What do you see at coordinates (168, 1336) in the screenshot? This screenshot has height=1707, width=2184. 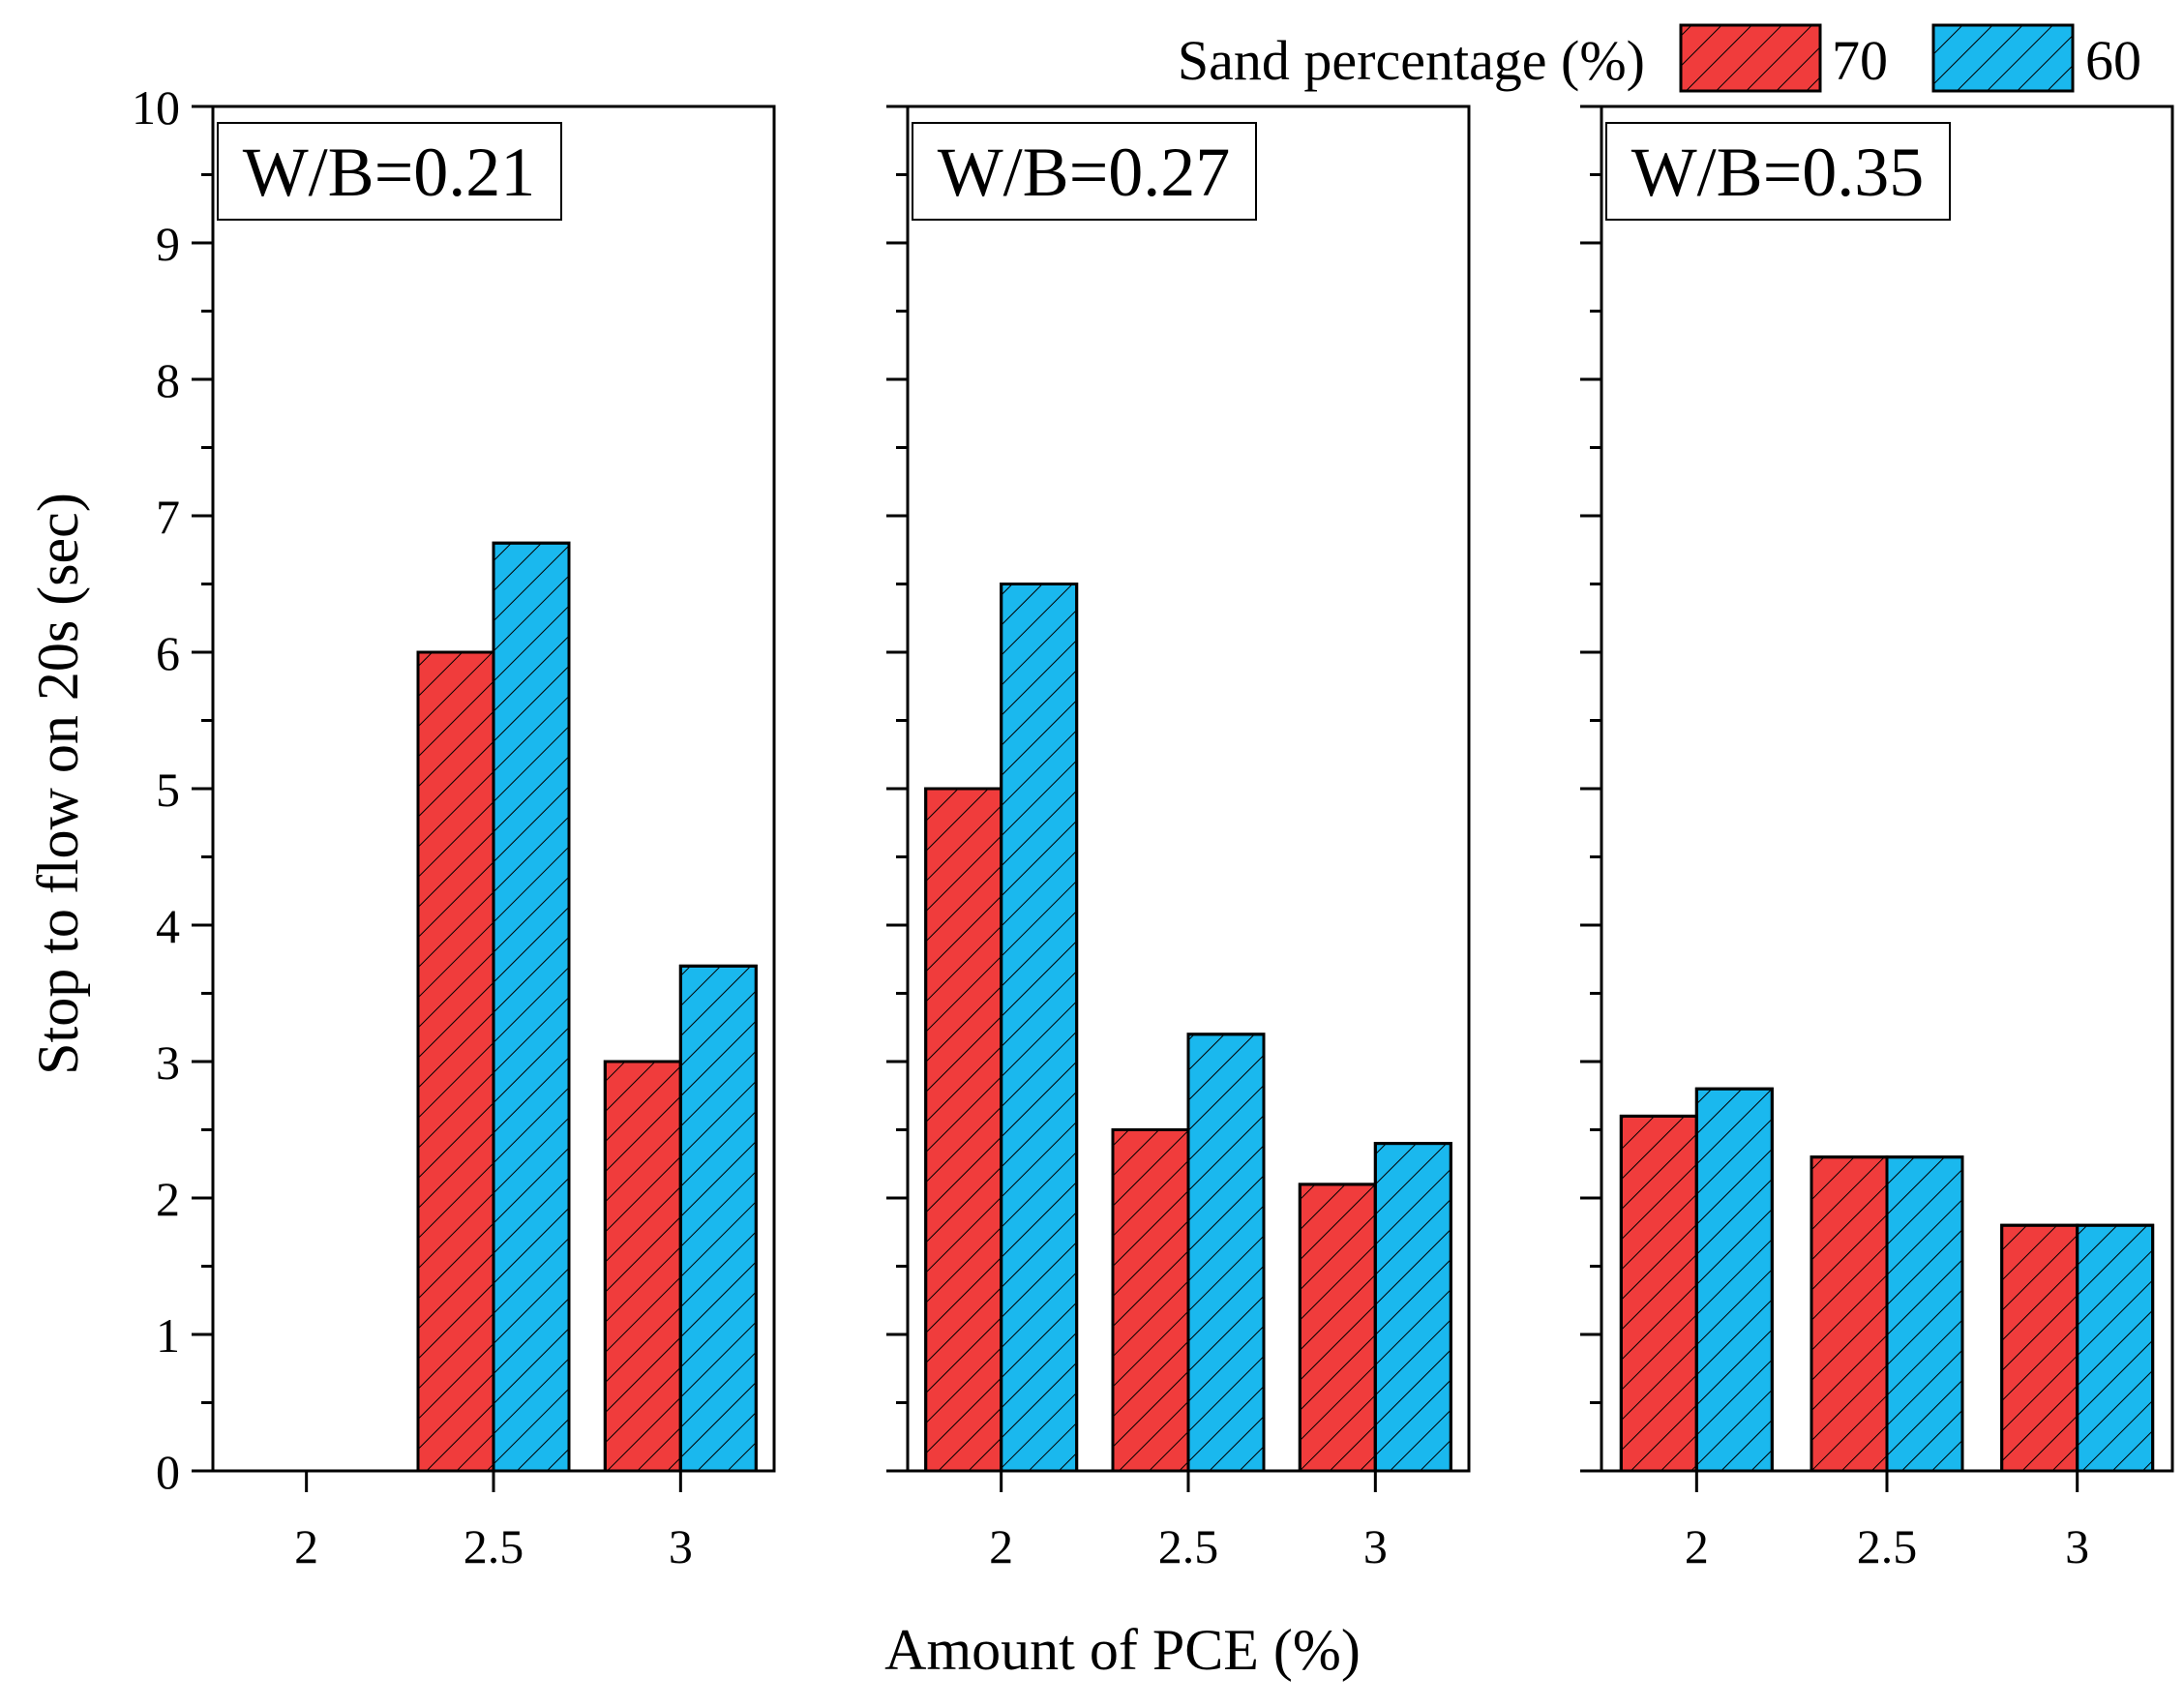 I see `y-tick-label: 1` at bounding box center [168, 1336].